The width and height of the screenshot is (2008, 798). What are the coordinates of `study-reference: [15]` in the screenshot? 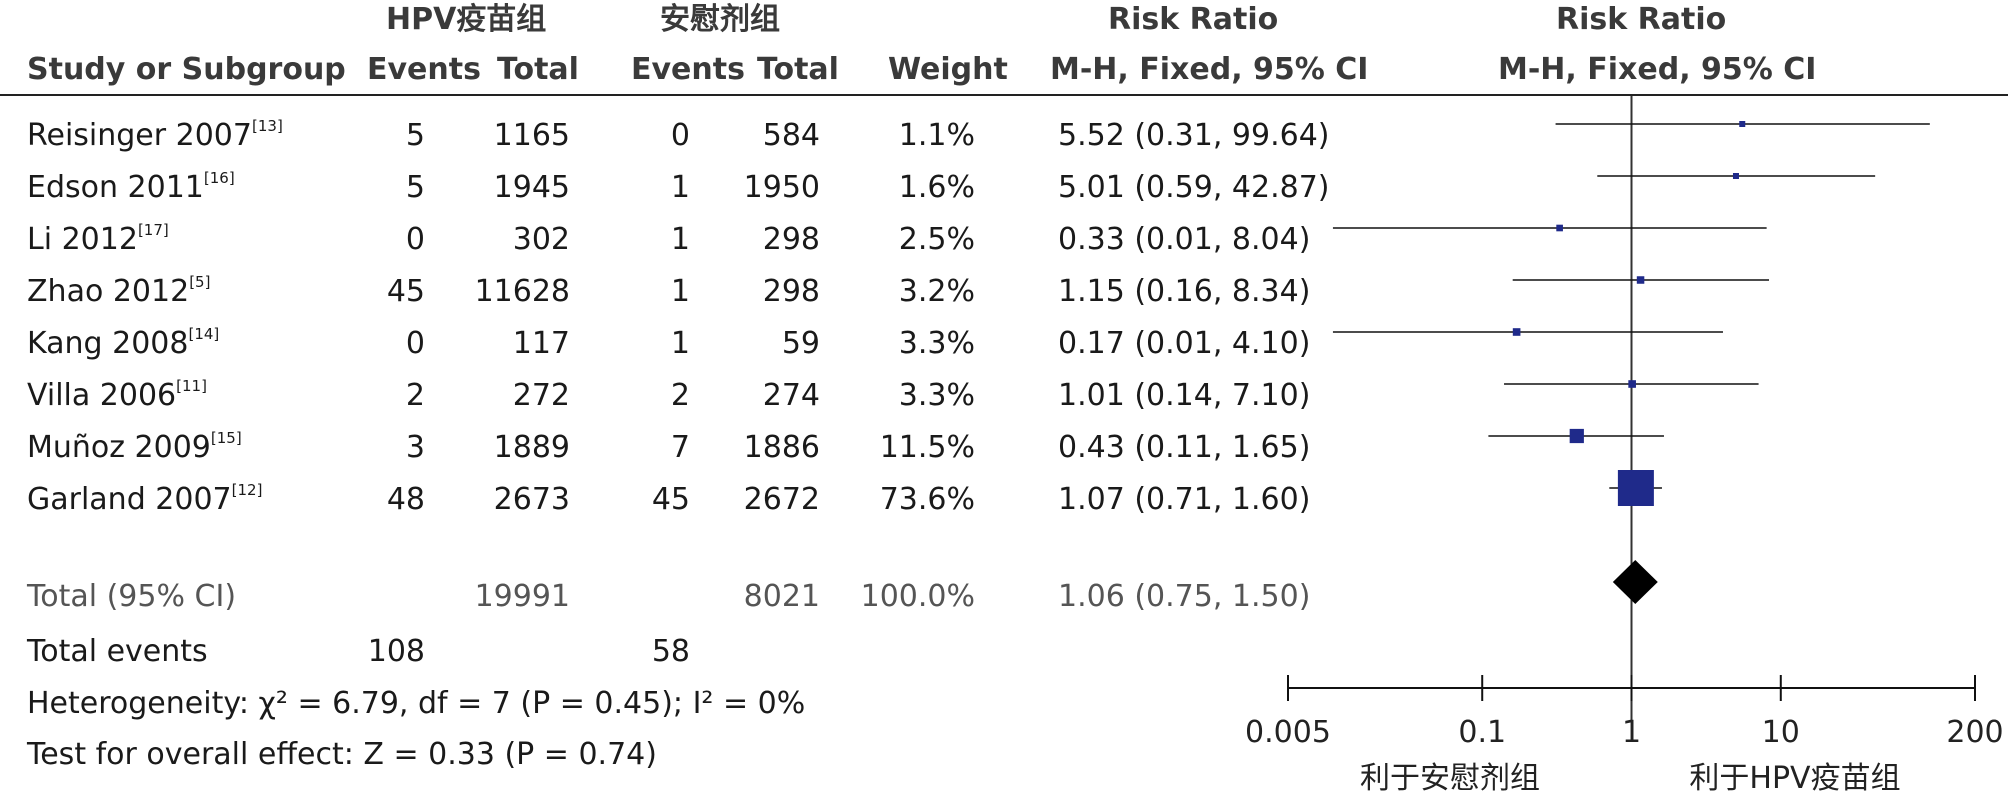 It's located at (226, 438).